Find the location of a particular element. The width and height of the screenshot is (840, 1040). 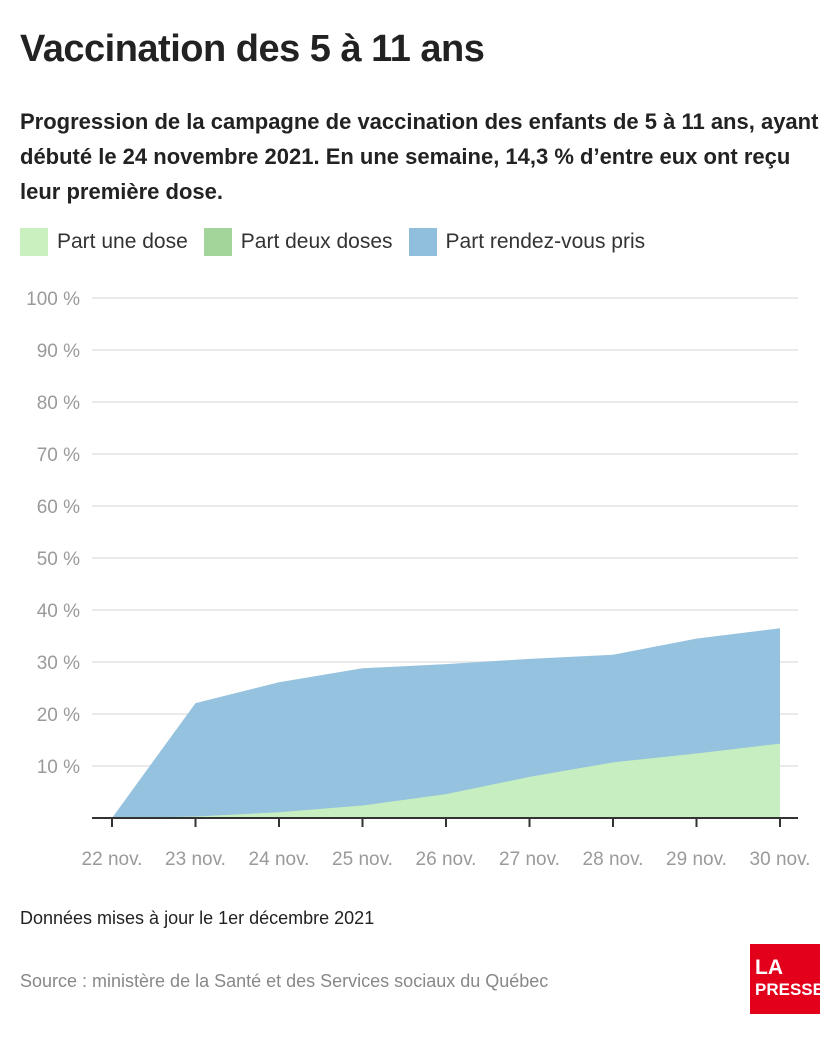

legend-swatch-appointments is located at coordinates (422, 242).